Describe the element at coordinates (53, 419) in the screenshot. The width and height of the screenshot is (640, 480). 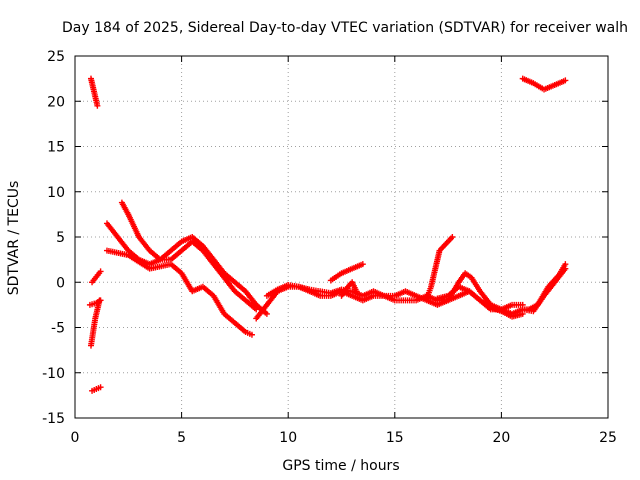
I see `y-tick-label: -15` at that location.